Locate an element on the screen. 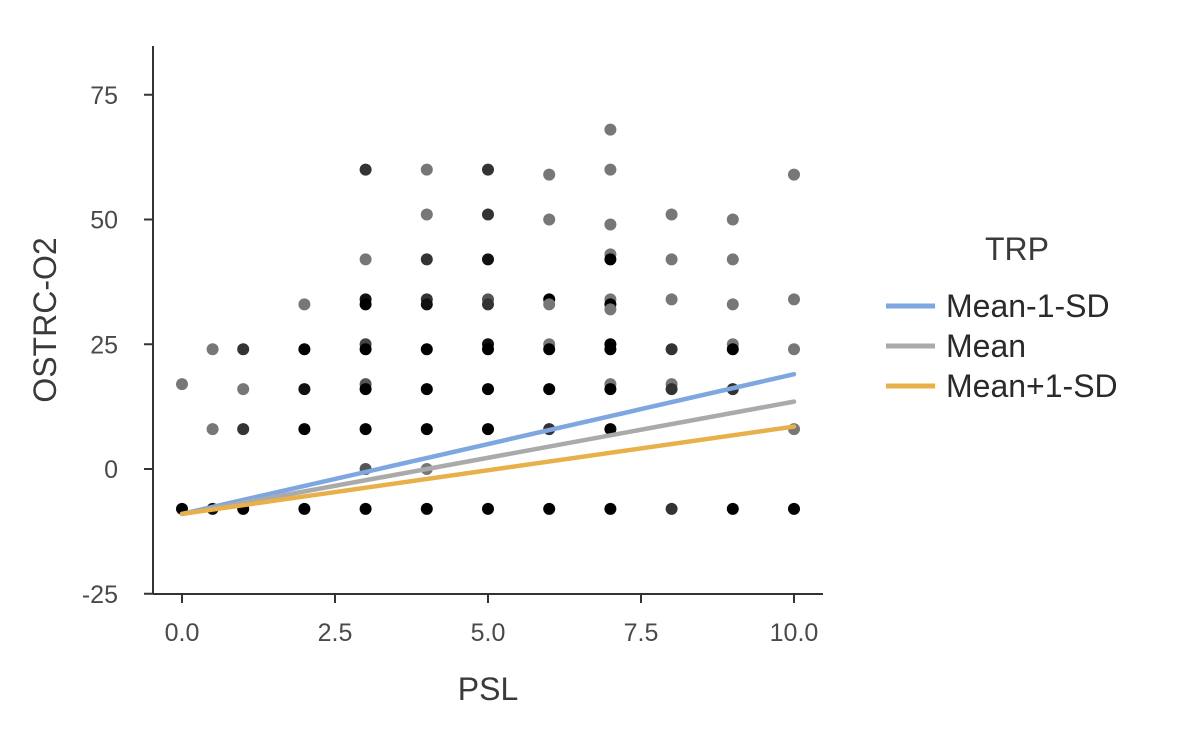 The height and width of the screenshot is (736, 1178). legend: TRP Mean-1-SD Mean Mean+1-SD is located at coordinates (1002, 317).